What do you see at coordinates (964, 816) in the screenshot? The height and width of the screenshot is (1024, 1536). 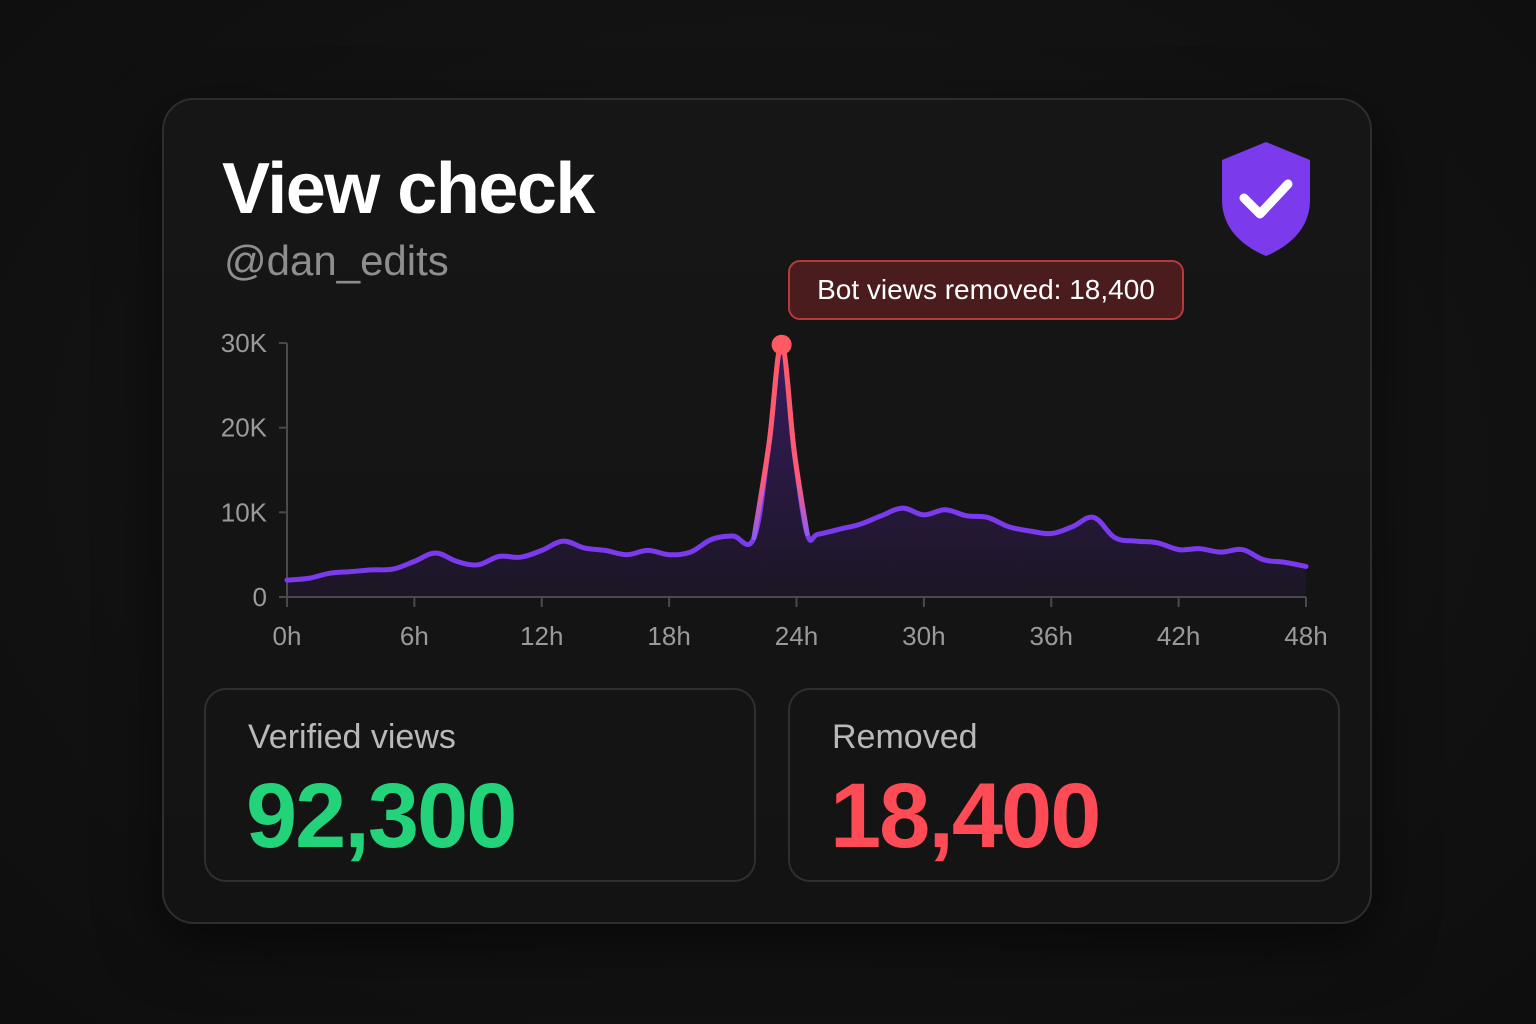 I see `removed-views-value: 18,400` at bounding box center [964, 816].